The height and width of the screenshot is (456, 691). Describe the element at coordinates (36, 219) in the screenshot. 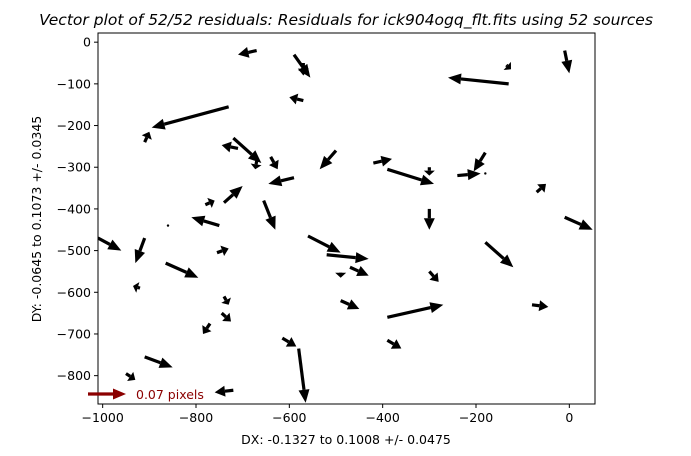

I see `y-axis-label: DY: -0.0645 to 0.1073 +/- 0.0345` at that location.